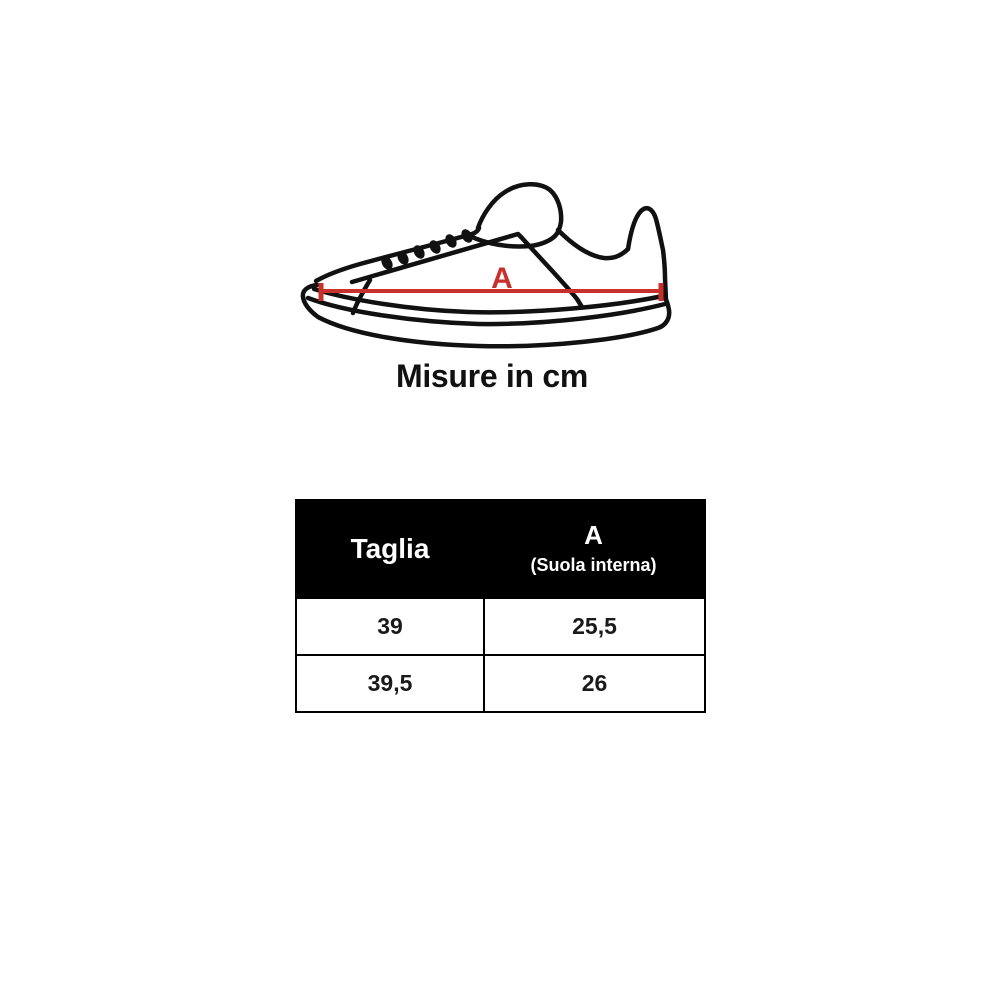 The width and height of the screenshot is (1000, 1000). I want to click on laces-icon, so click(427, 249).